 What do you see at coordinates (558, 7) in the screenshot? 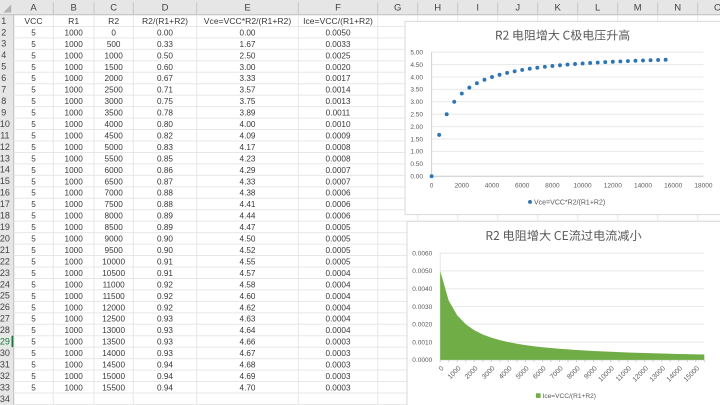
I see `svg-text: K` at bounding box center [558, 7].